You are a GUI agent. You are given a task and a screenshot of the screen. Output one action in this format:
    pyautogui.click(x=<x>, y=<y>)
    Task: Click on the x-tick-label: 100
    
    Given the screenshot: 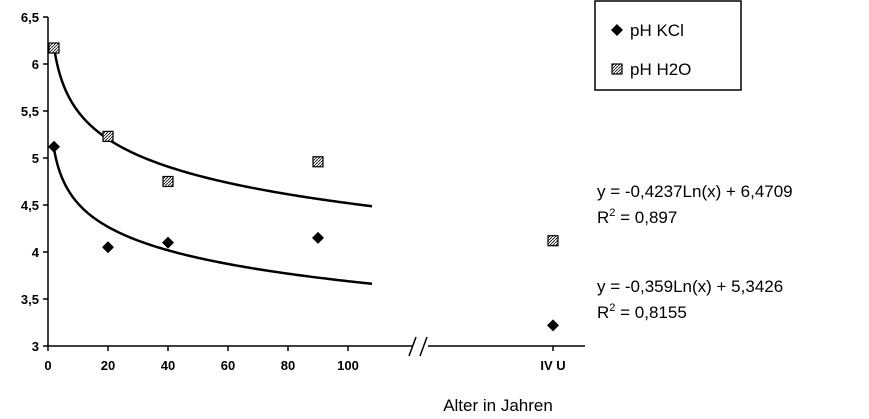 What is the action you would take?
    pyautogui.click(x=348, y=365)
    